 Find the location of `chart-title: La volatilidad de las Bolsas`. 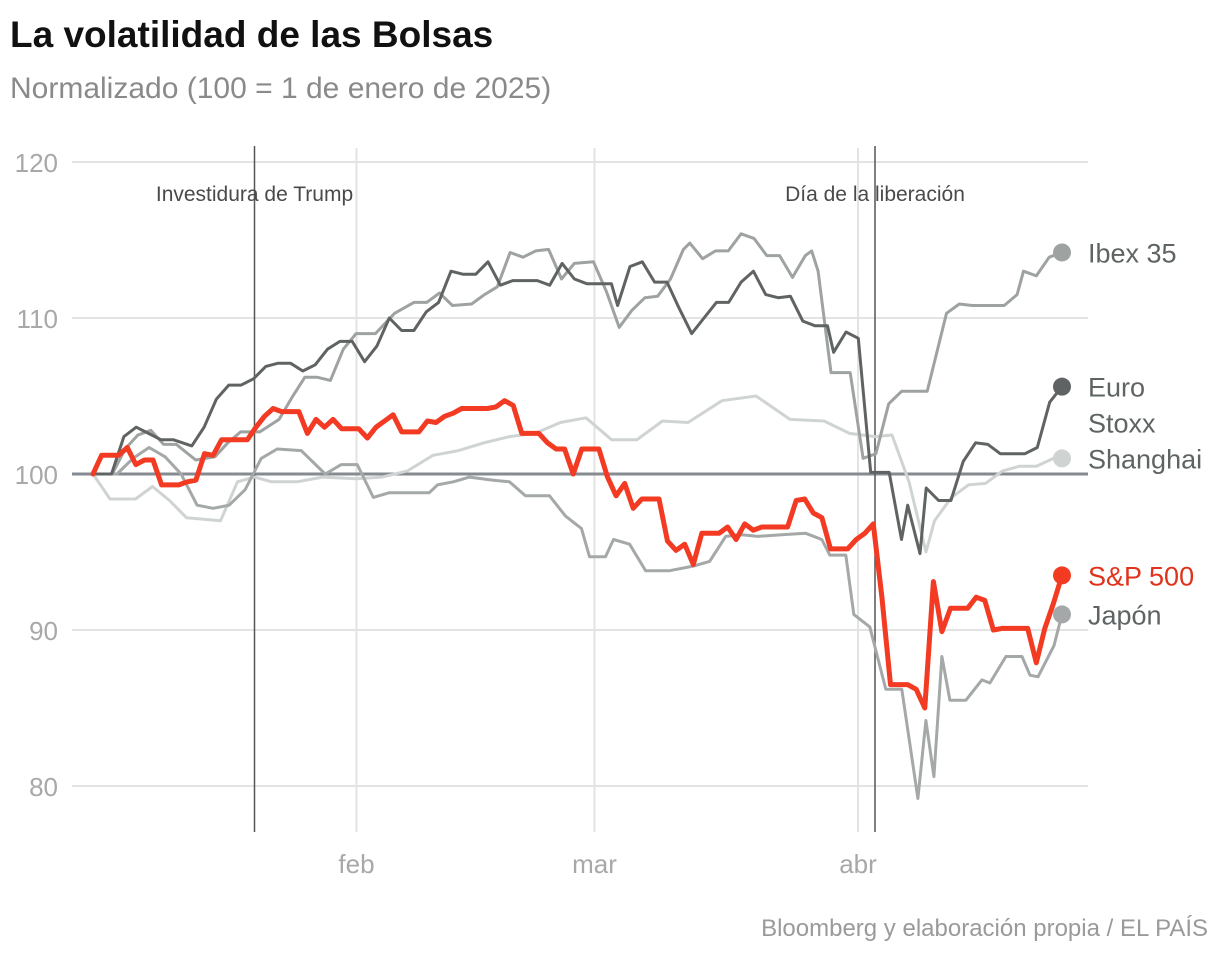

chart-title: La volatilidad de las Bolsas is located at coordinates (252, 34).